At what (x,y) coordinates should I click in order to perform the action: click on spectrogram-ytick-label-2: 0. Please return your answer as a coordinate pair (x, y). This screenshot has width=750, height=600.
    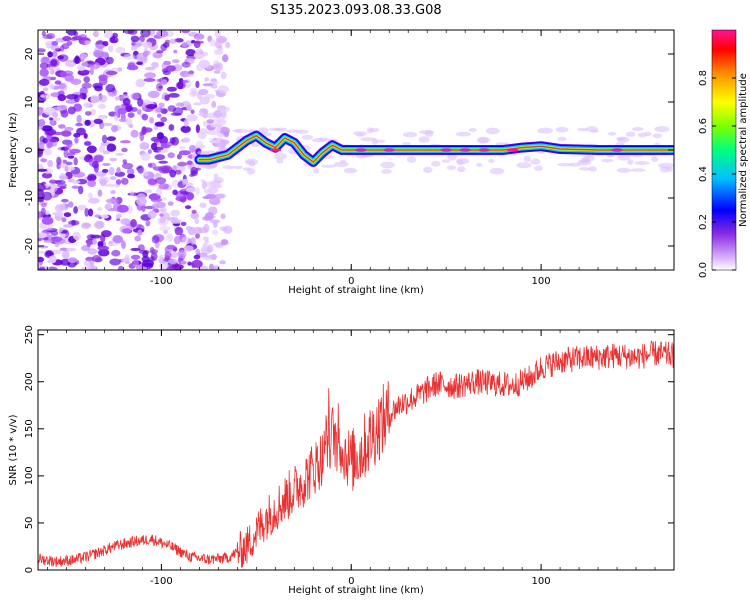
    Looking at the image, I should click on (29, 150).